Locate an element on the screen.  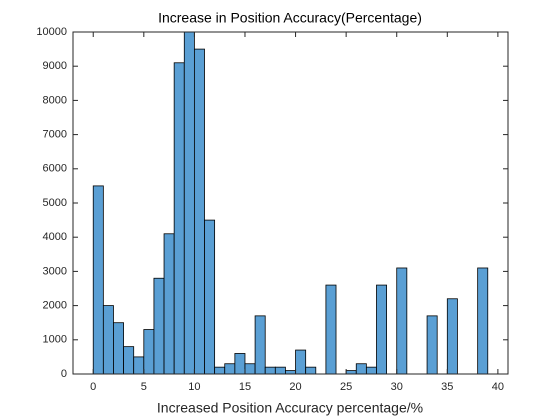
x-tick-label: 5 is located at coordinates (144, 387).